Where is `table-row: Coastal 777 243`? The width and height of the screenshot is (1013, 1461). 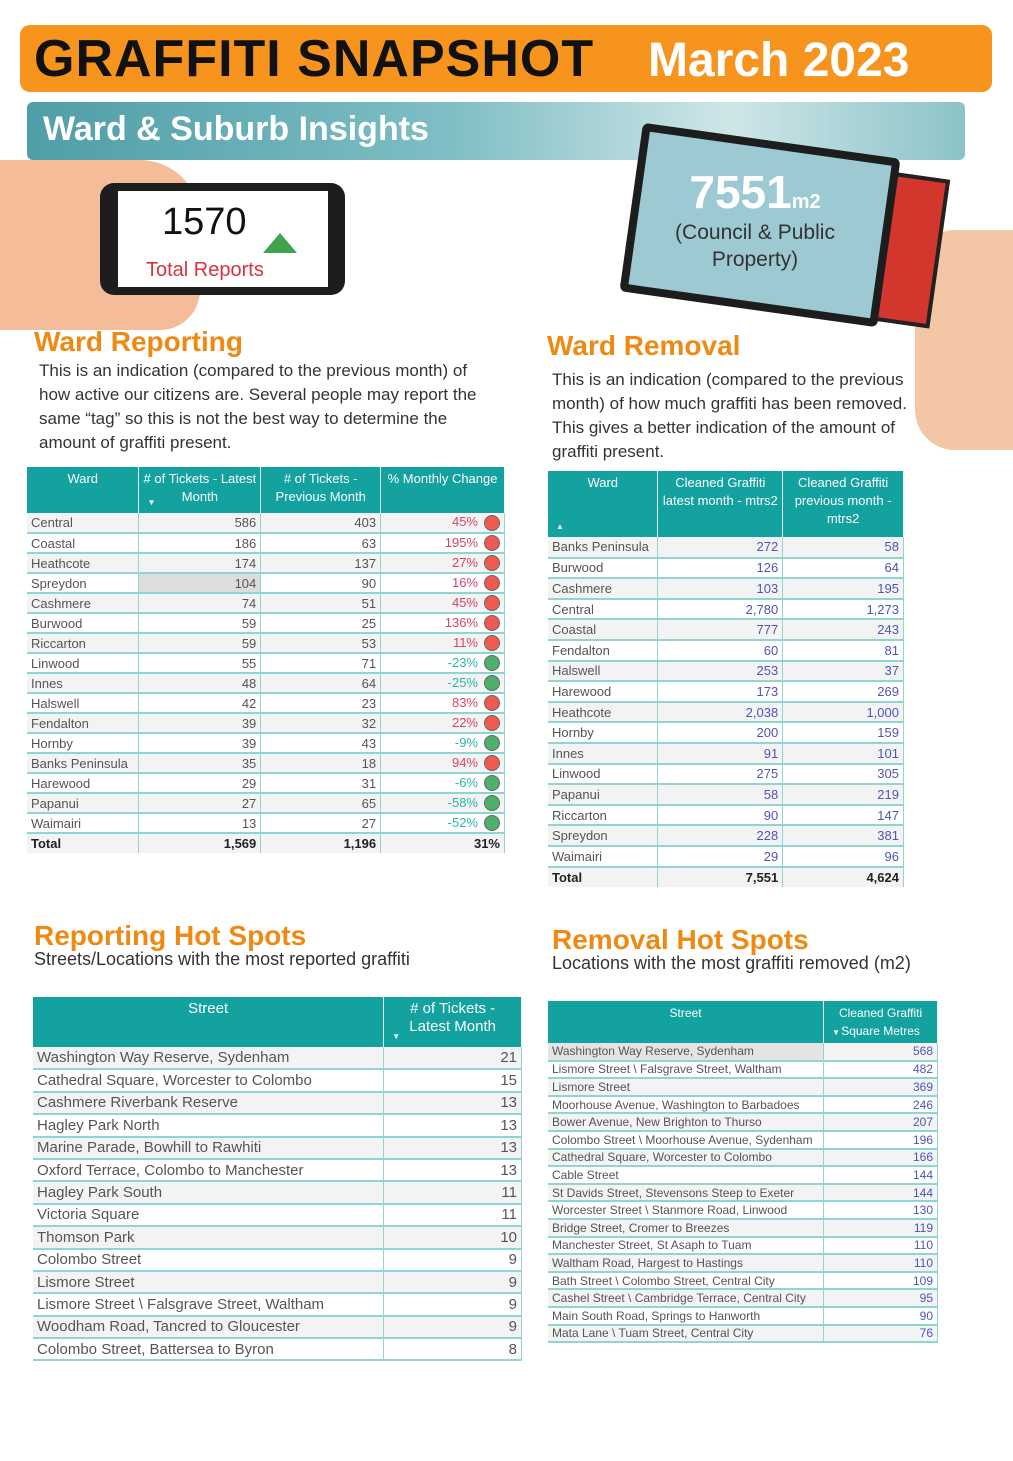
table-row: Coastal 777 243 is located at coordinates (726, 630).